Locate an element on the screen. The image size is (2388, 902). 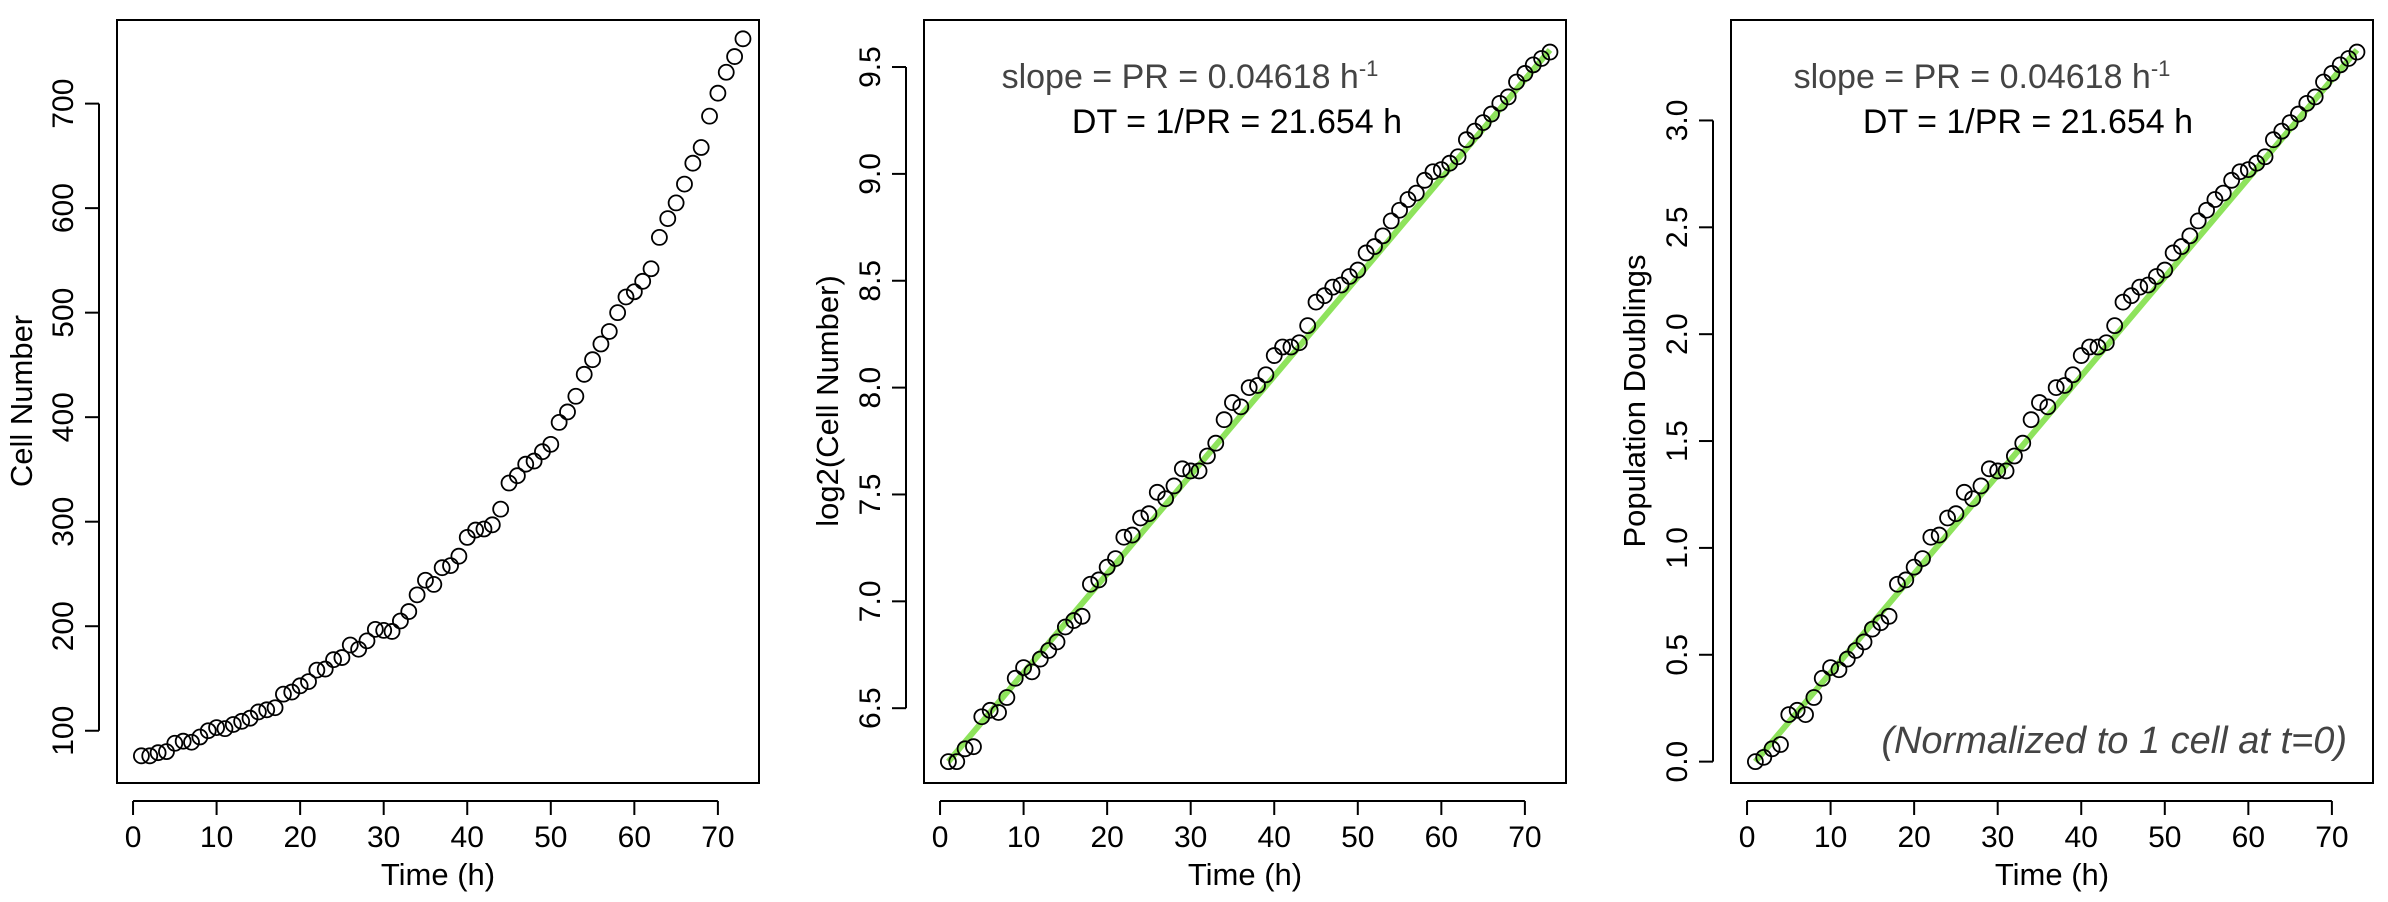
doubling-time-annotation: DT = 1/PR = 21.654 h is located at coordinates (2028, 122).